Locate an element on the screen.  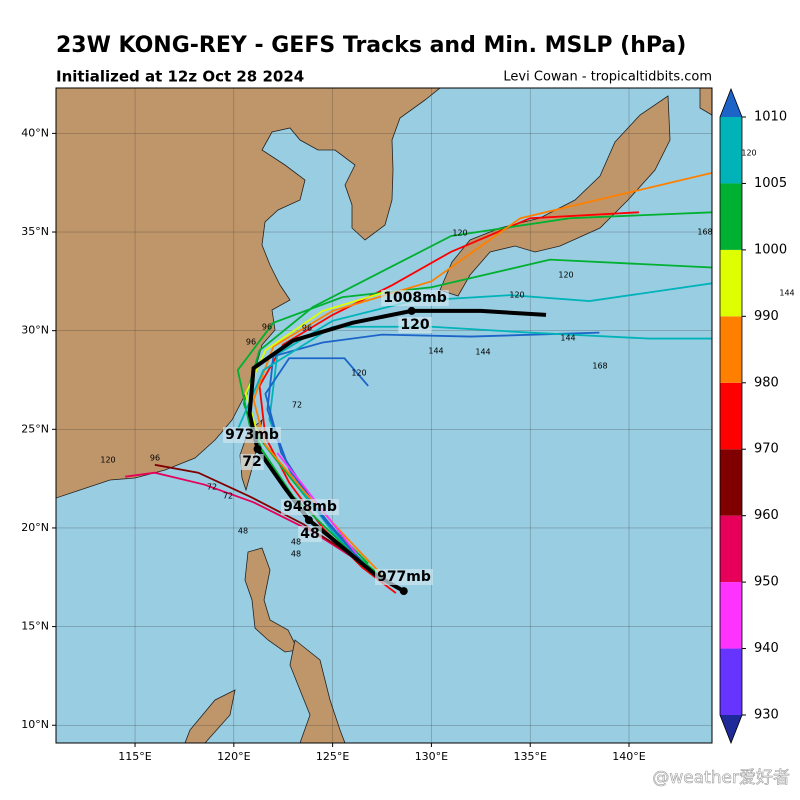
colorbar: 930 940 950 960 970 980 990 1000 1005 1010 is located at coordinates (753, 416).